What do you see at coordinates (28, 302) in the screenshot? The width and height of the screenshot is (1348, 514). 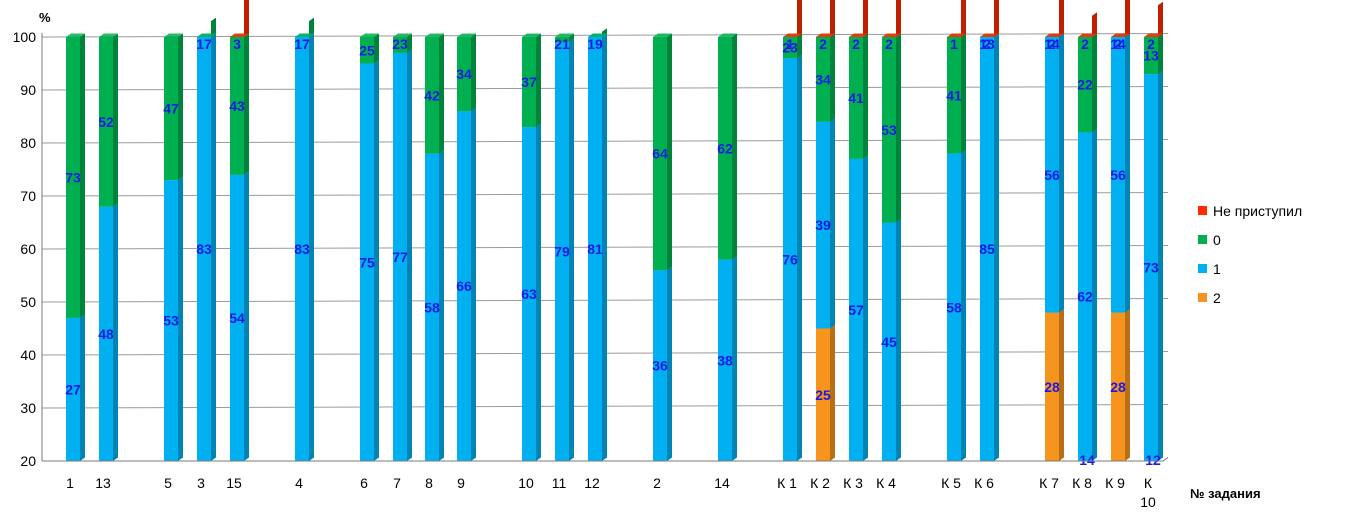 I see `y-tick-label: 50` at bounding box center [28, 302].